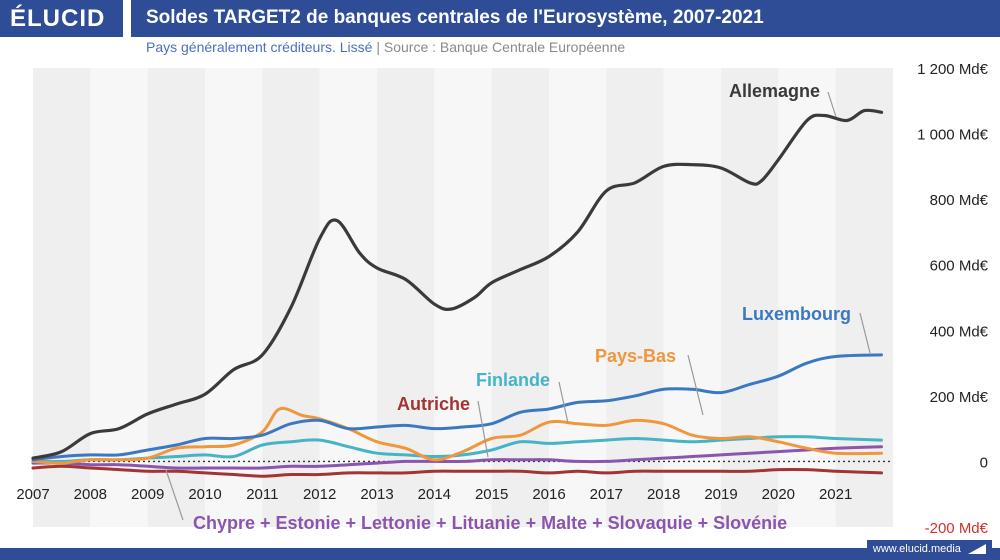 The width and height of the screenshot is (1000, 560). Describe the element at coordinates (807, 297) in the screenshot. I see `year-band-2020` at that location.